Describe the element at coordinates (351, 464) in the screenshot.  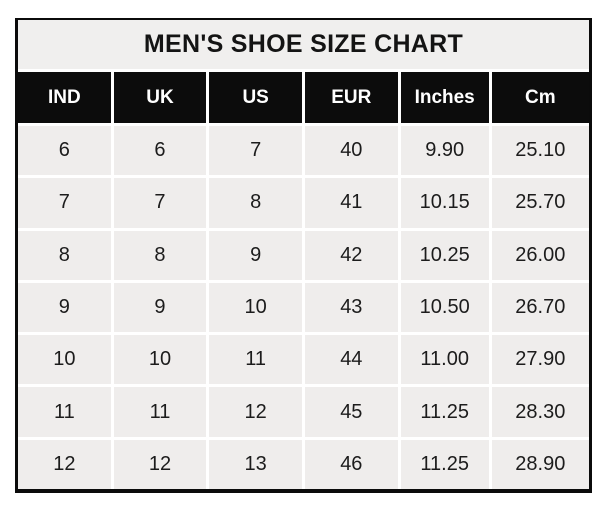
I see `table-cell: 46` at that location.